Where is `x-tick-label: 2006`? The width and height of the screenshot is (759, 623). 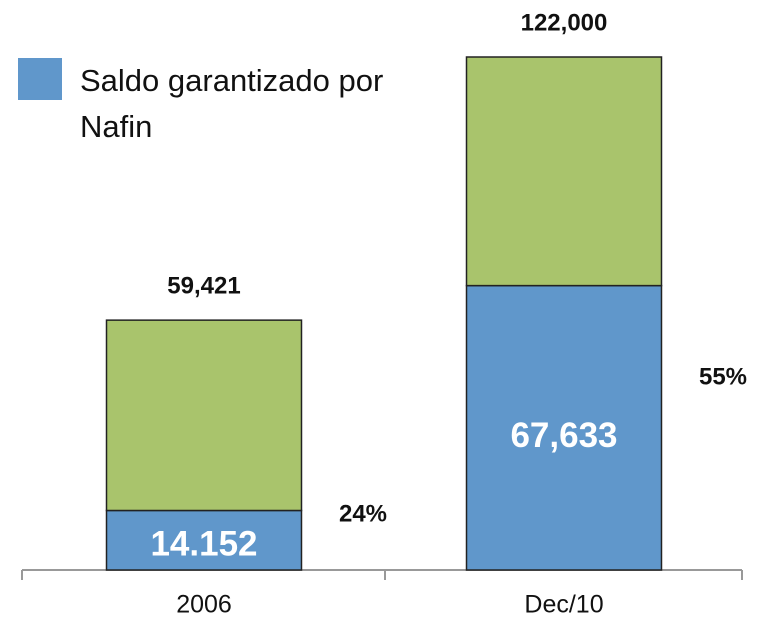
x-tick-label: 2006 is located at coordinates (204, 605).